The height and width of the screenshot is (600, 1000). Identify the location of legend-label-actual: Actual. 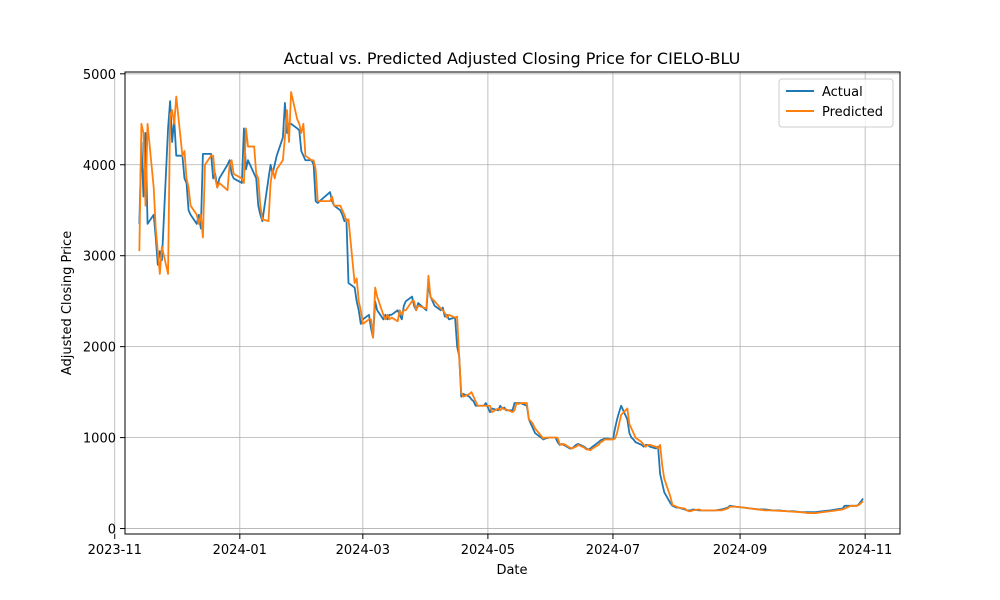
(842, 92).